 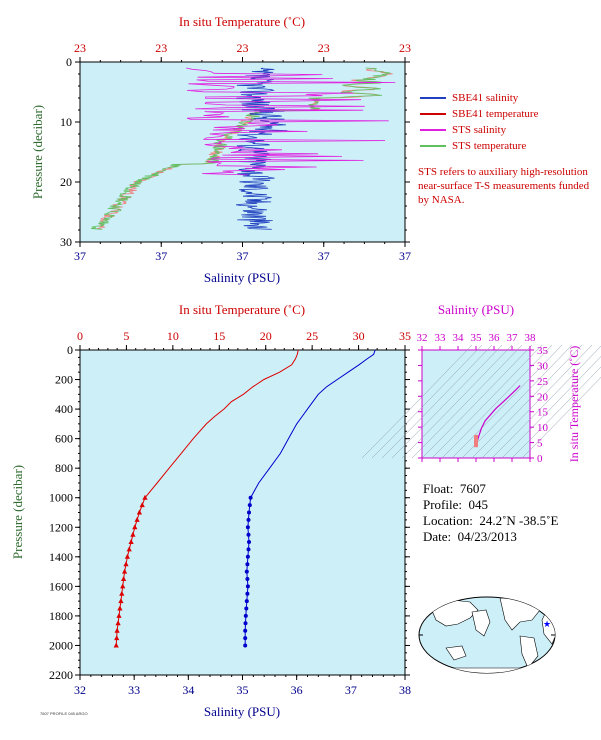 I want to click on top-pressure-tick-label: 0, so click(x=69, y=62).